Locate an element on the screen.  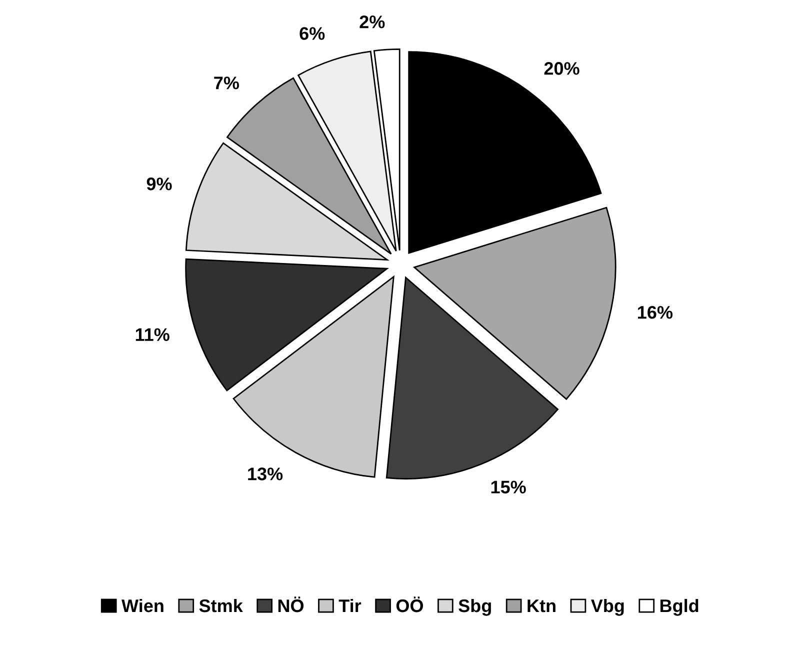
data-label: 2% is located at coordinates (372, 22).